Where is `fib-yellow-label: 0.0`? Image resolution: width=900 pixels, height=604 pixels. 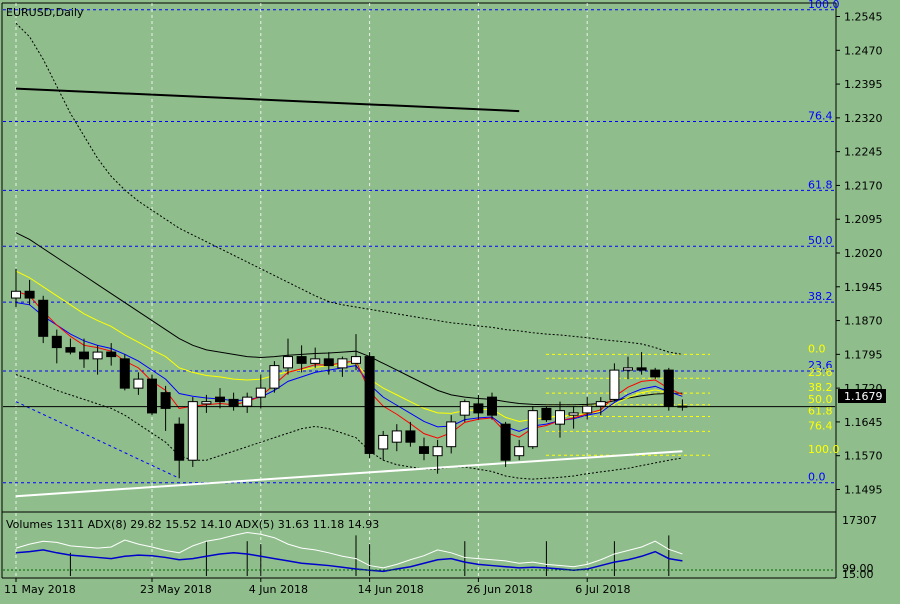
fib-yellow-label: 0.0 is located at coordinates (817, 348).